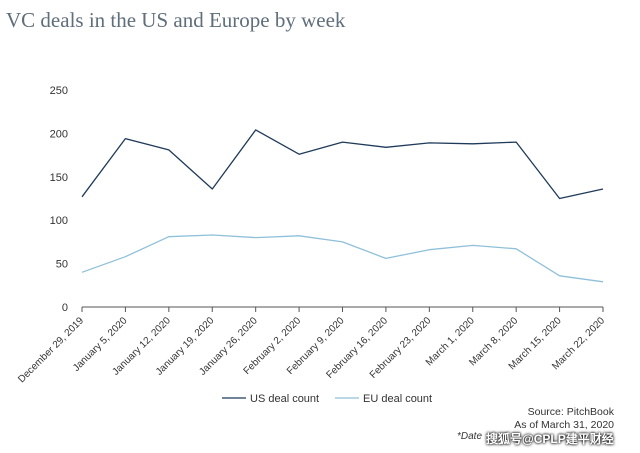  Describe the element at coordinates (342, 164) in the screenshot. I see `series-line-us` at that location.